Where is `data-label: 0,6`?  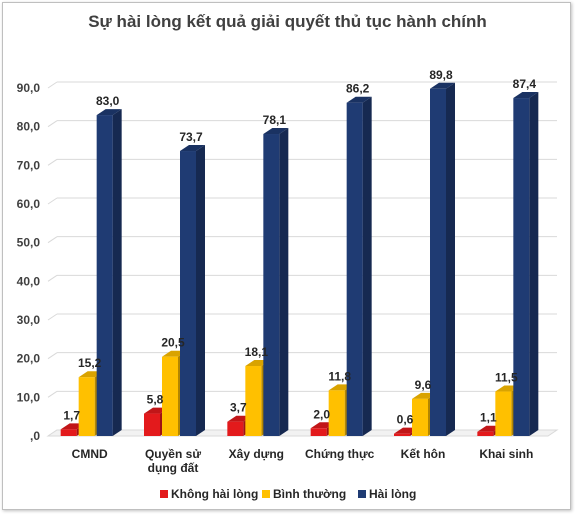 data-label: 0,6 is located at coordinates (405, 420).